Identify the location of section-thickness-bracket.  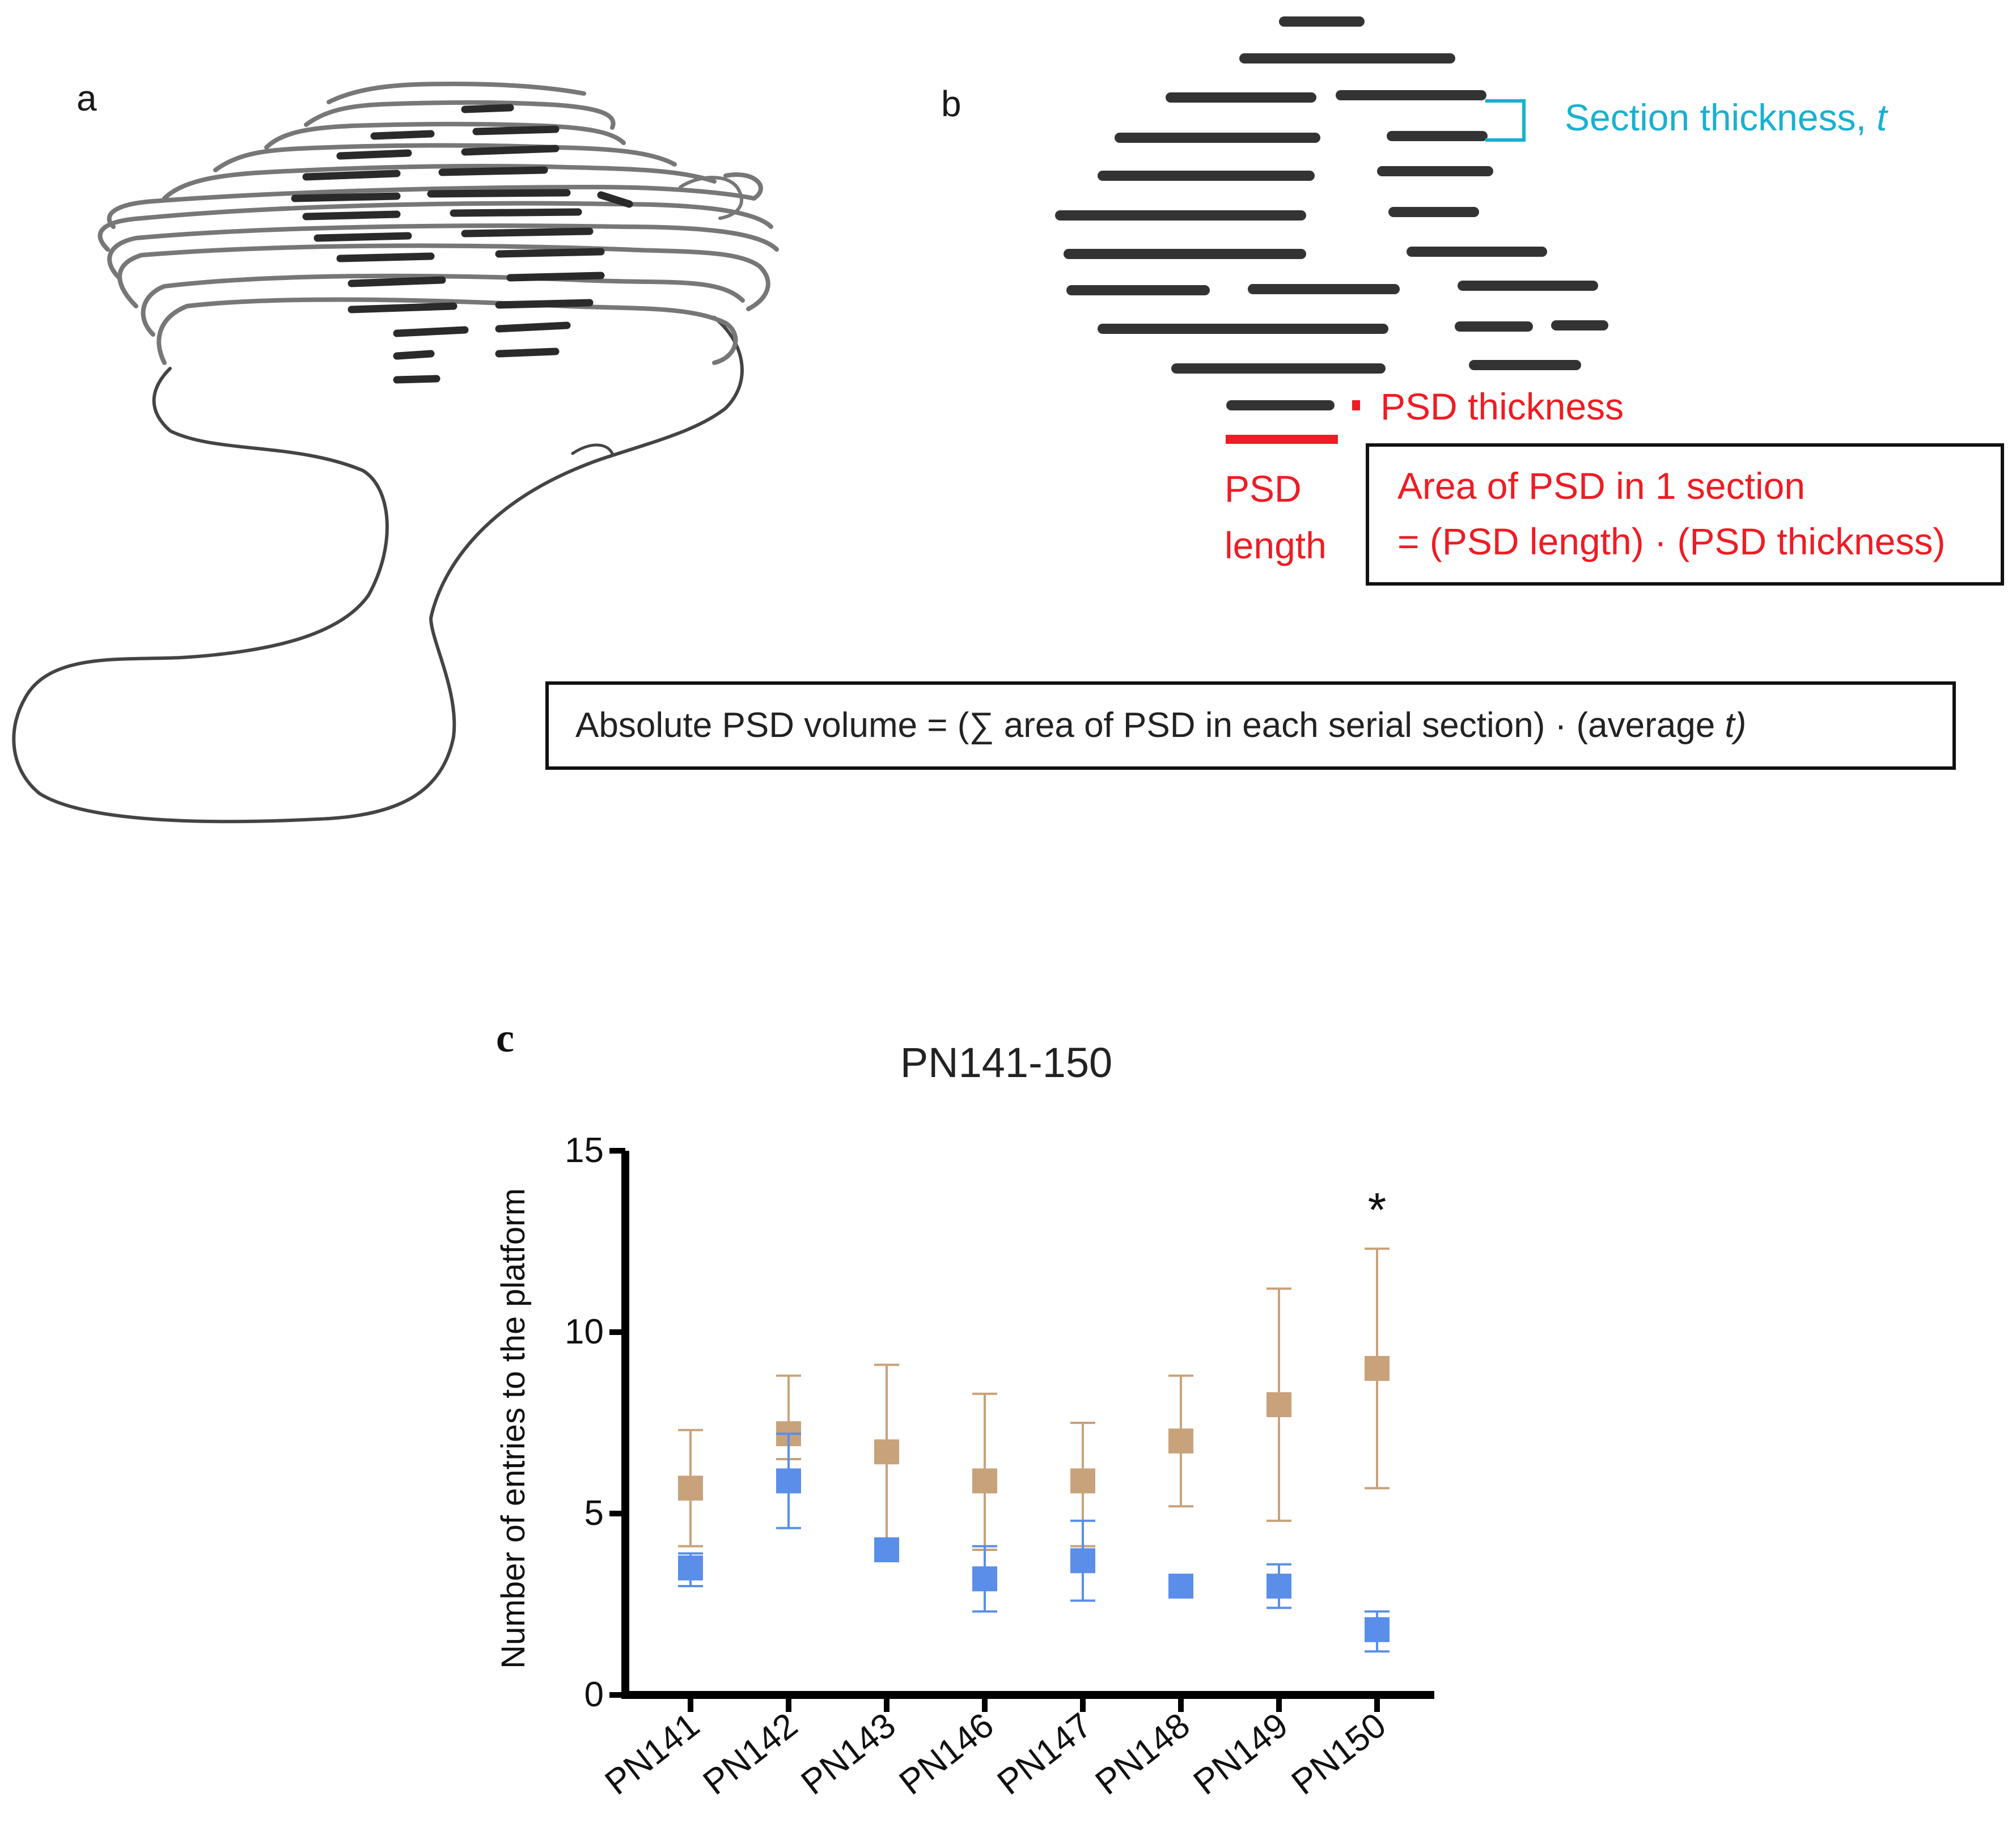
(1505, 120).